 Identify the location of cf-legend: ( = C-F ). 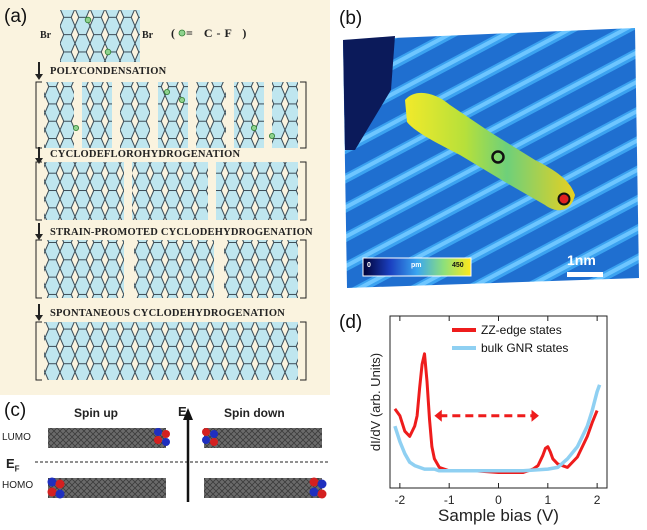
(211, 33).